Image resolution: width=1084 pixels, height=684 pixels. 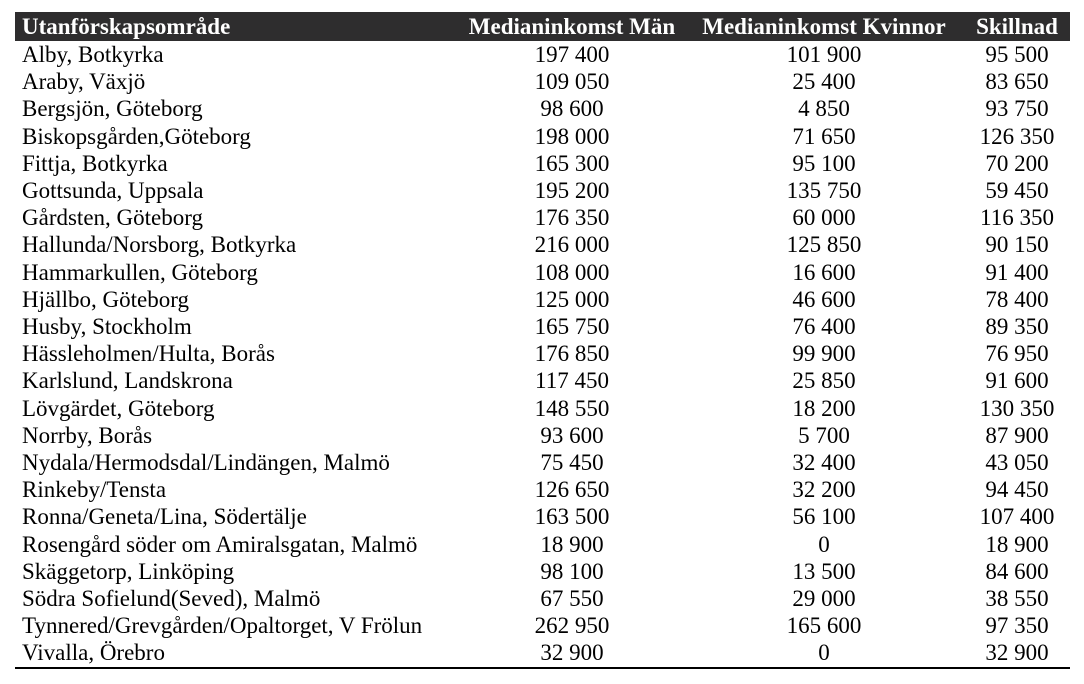 I want to click on women-income-cell: 99 900, so click(x=824, y=354).